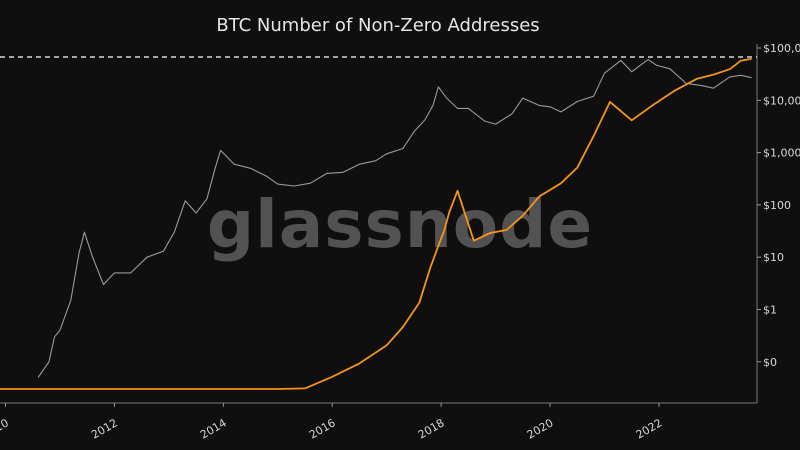 This screenshot has width=800, height=450. Describe the element at coordinates (781, 100) in the screenshot. I see `y-tick-label: $10,000` at that location.